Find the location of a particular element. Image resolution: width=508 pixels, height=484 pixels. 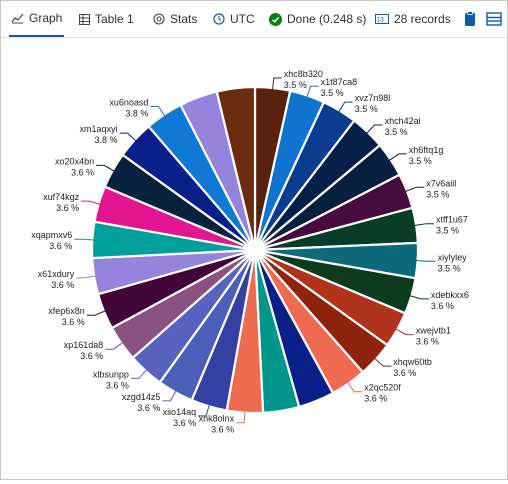

slice-label-xwejvtb1: xwejvtb1 is located at coordinates (433, 331).